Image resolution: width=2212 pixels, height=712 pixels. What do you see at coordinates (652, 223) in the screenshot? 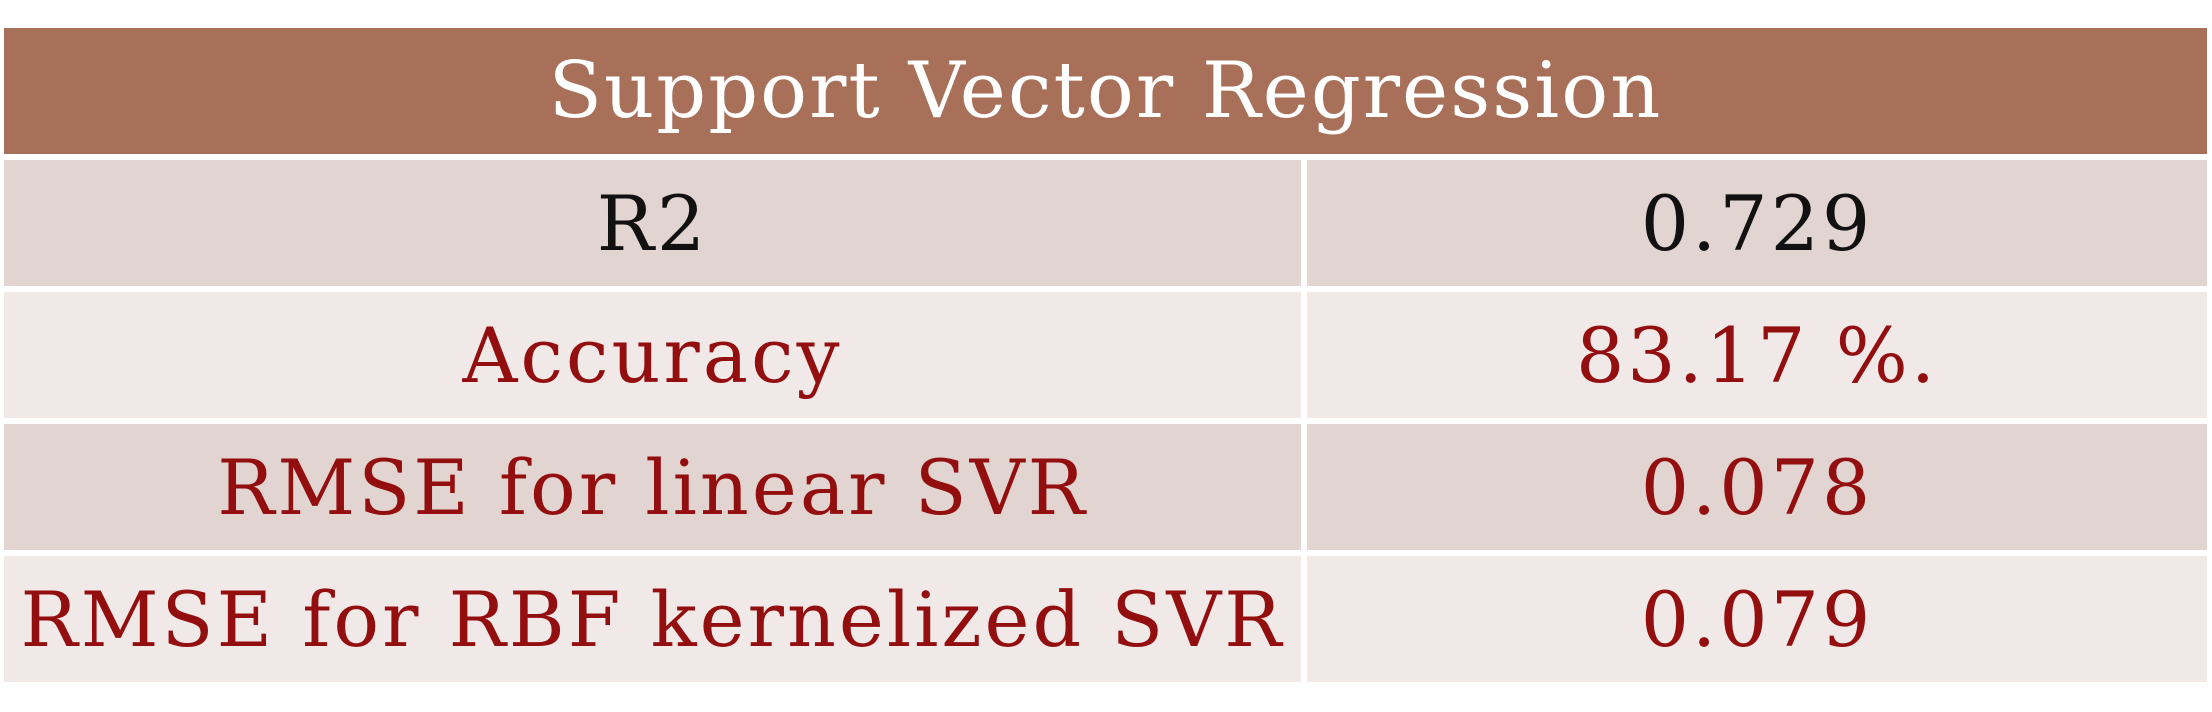
I see `metric-label-r2: R2` at bounding box center [652, 223].